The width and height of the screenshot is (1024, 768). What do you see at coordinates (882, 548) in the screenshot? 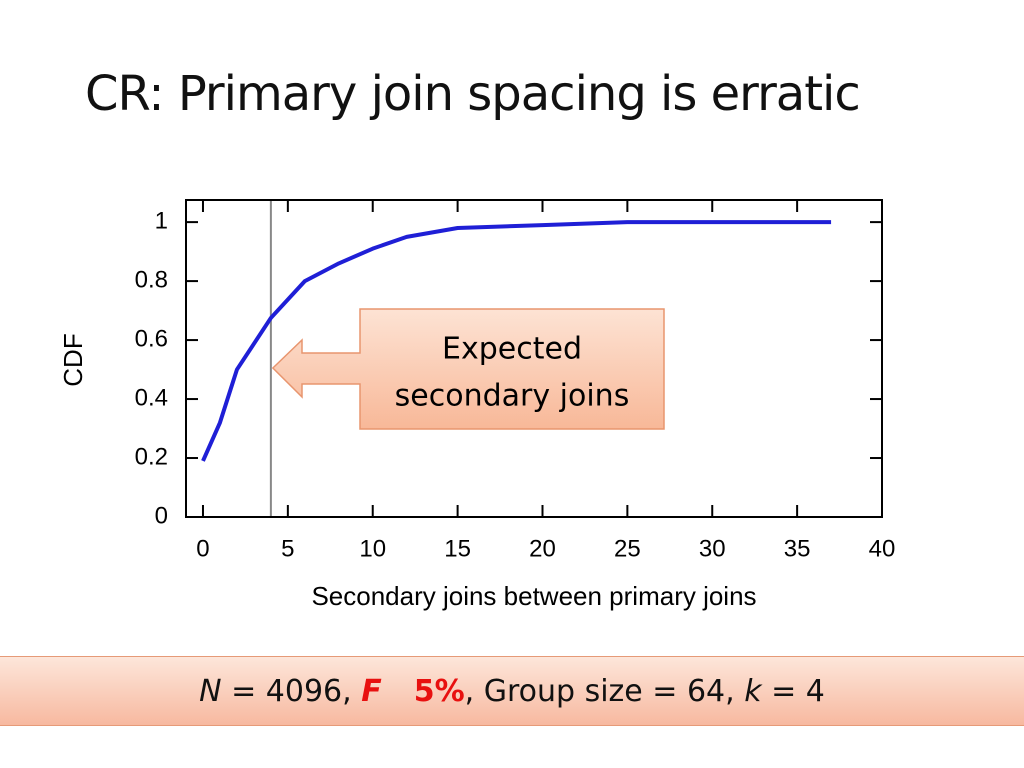
I see `x-tick-label: 40` at bounding box center [882, 548].